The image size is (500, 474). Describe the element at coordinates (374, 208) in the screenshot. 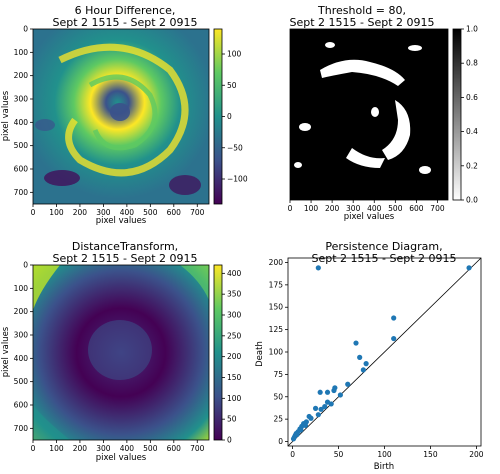

I see `x-tick-label: 400` at that location.